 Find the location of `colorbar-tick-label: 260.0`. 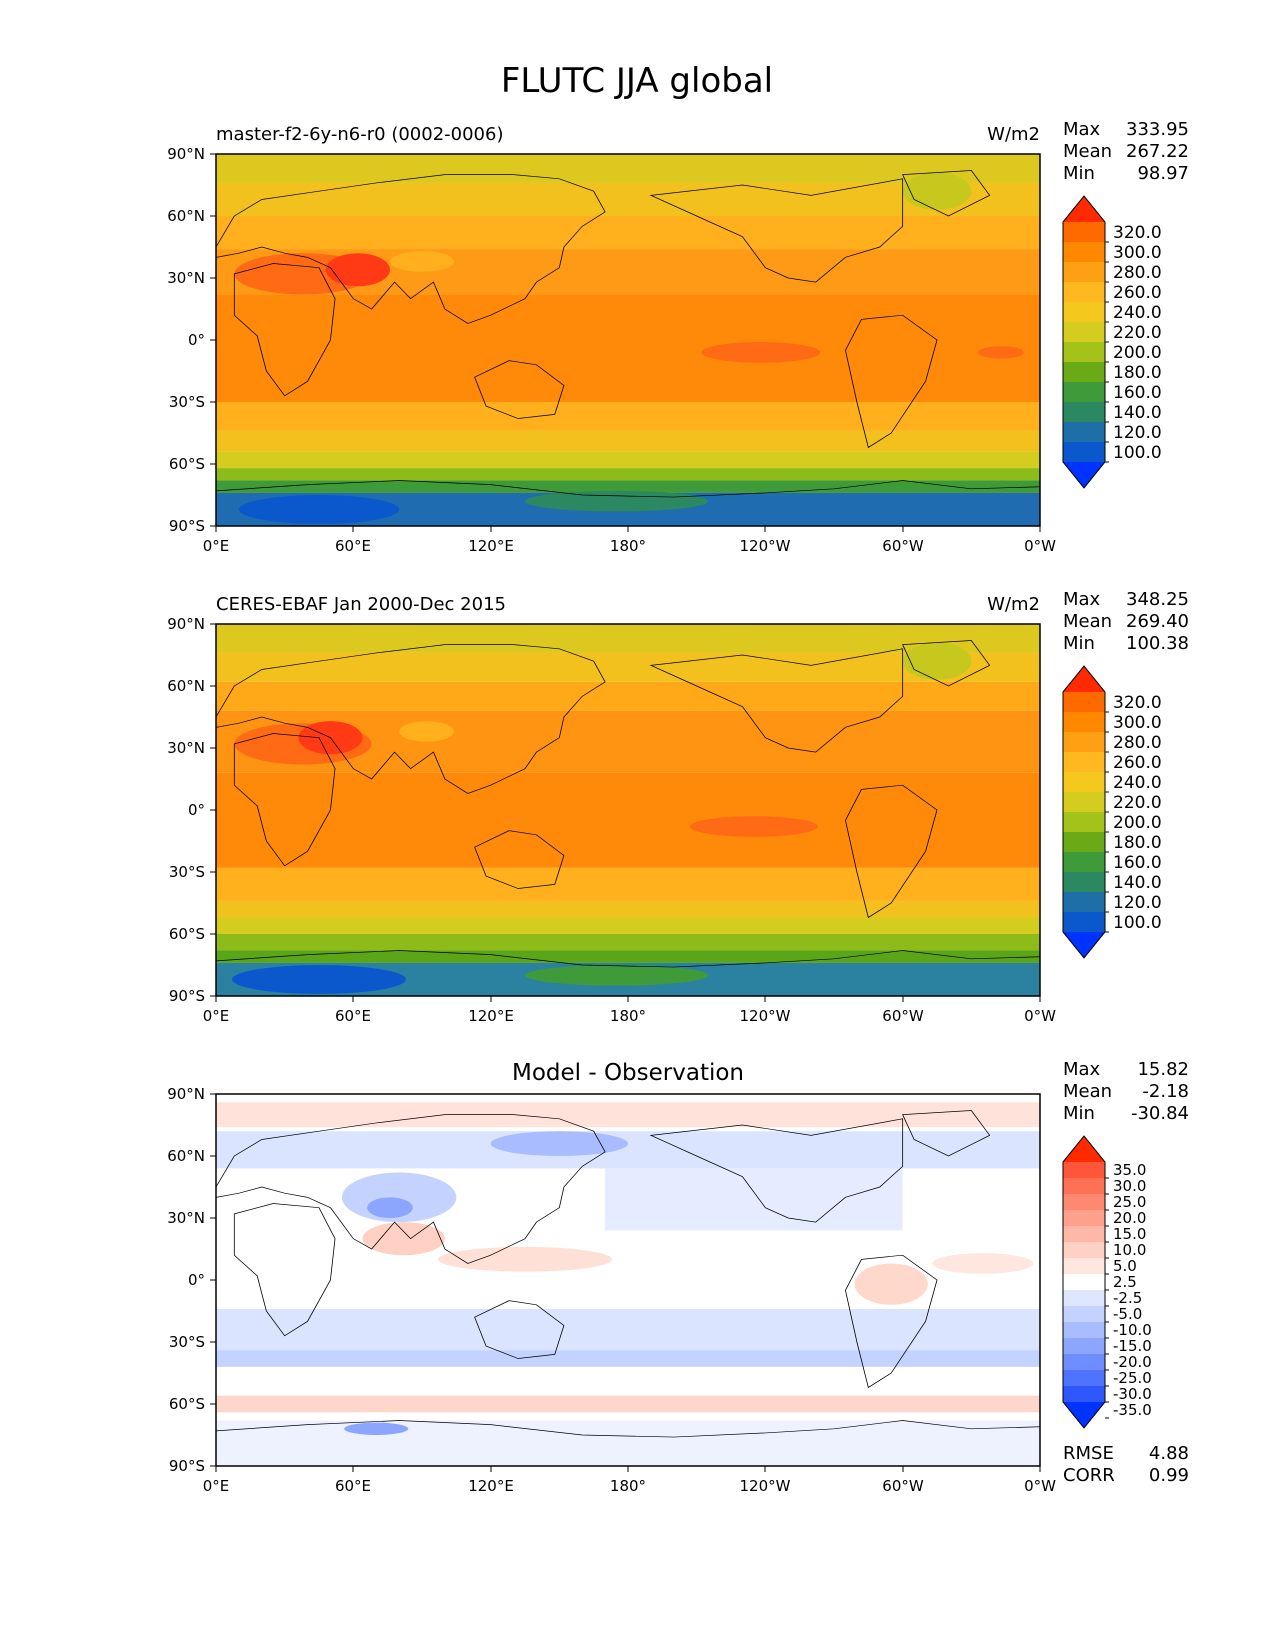

colorbar-tick-label: 260.0 is located at coordinates (1137, 293).